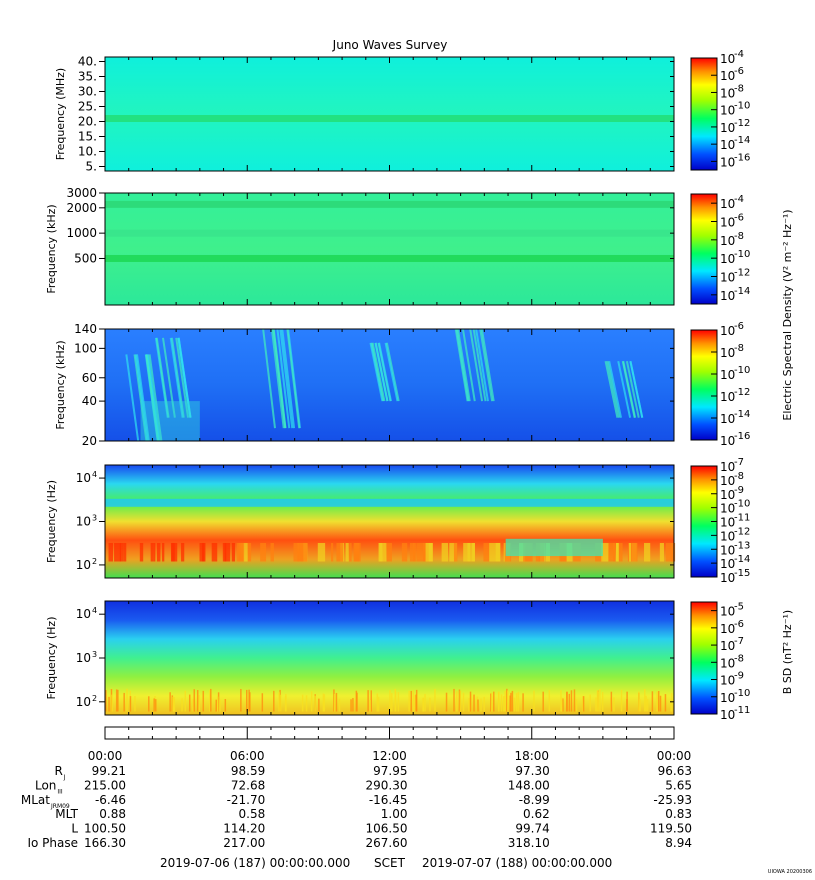  Describe the element at coordinates (248, 771) in the screenshot. I see `ephemeris-value: 98.59` at that location.